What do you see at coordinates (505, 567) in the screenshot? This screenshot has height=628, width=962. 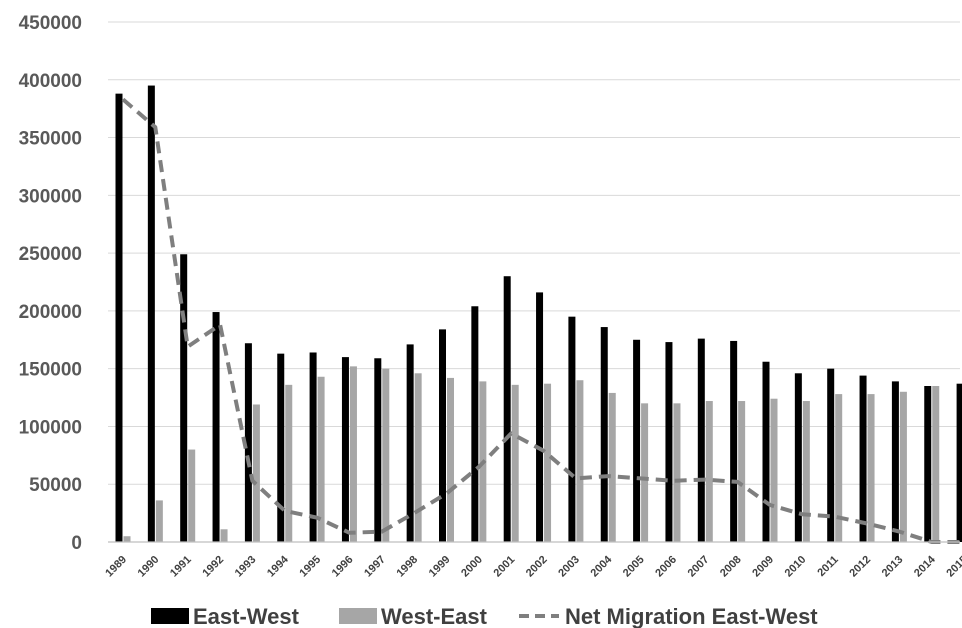 I see `x-tick-label: 2001` at bounding box center [505, 567].